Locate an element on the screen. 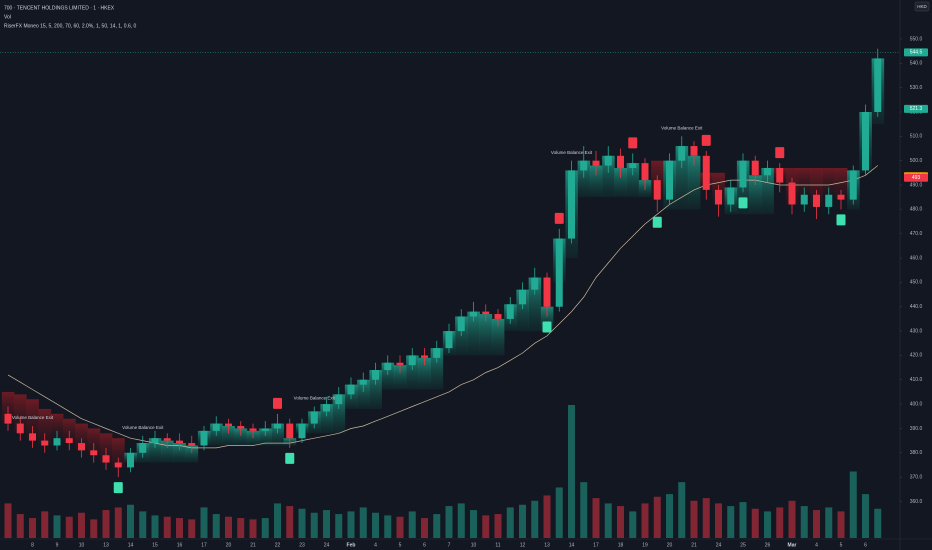  x-tick-label: 26 is located at coordinates (768, 545).